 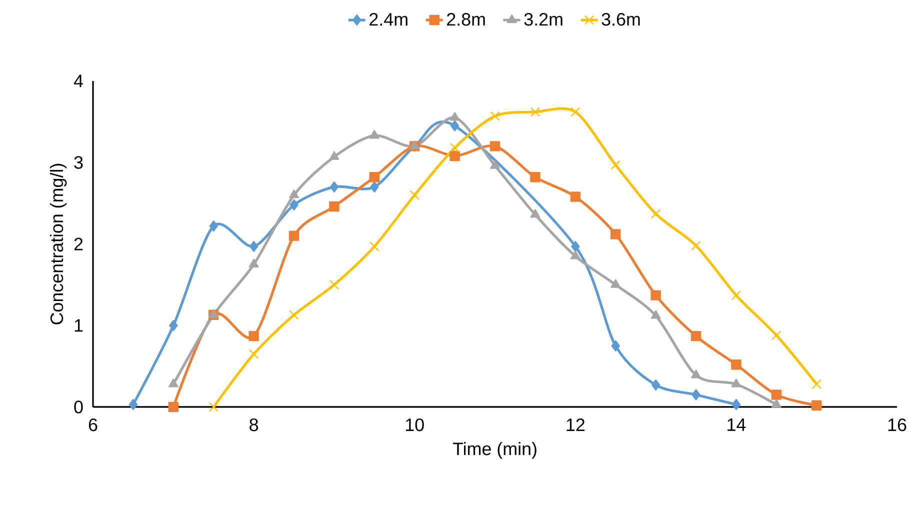 I want to click on y-tick-label: 3, so click(x=78, y=162).